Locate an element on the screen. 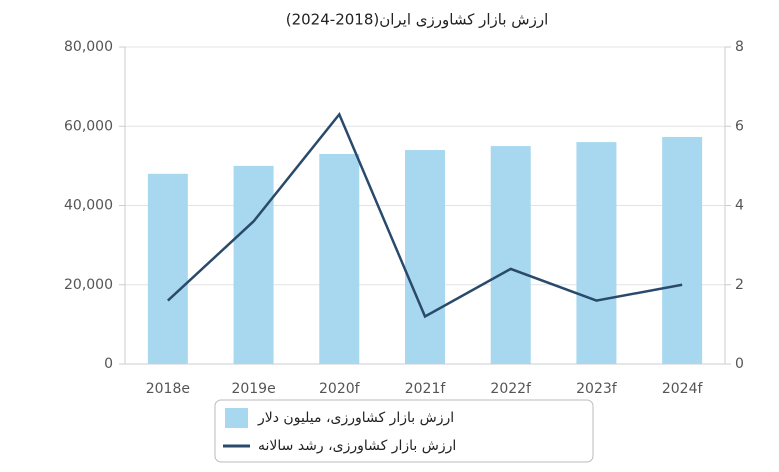 This screenshot has width=779, height=472. y-tick-label: 20,000 is located at coordinates (88, 285).